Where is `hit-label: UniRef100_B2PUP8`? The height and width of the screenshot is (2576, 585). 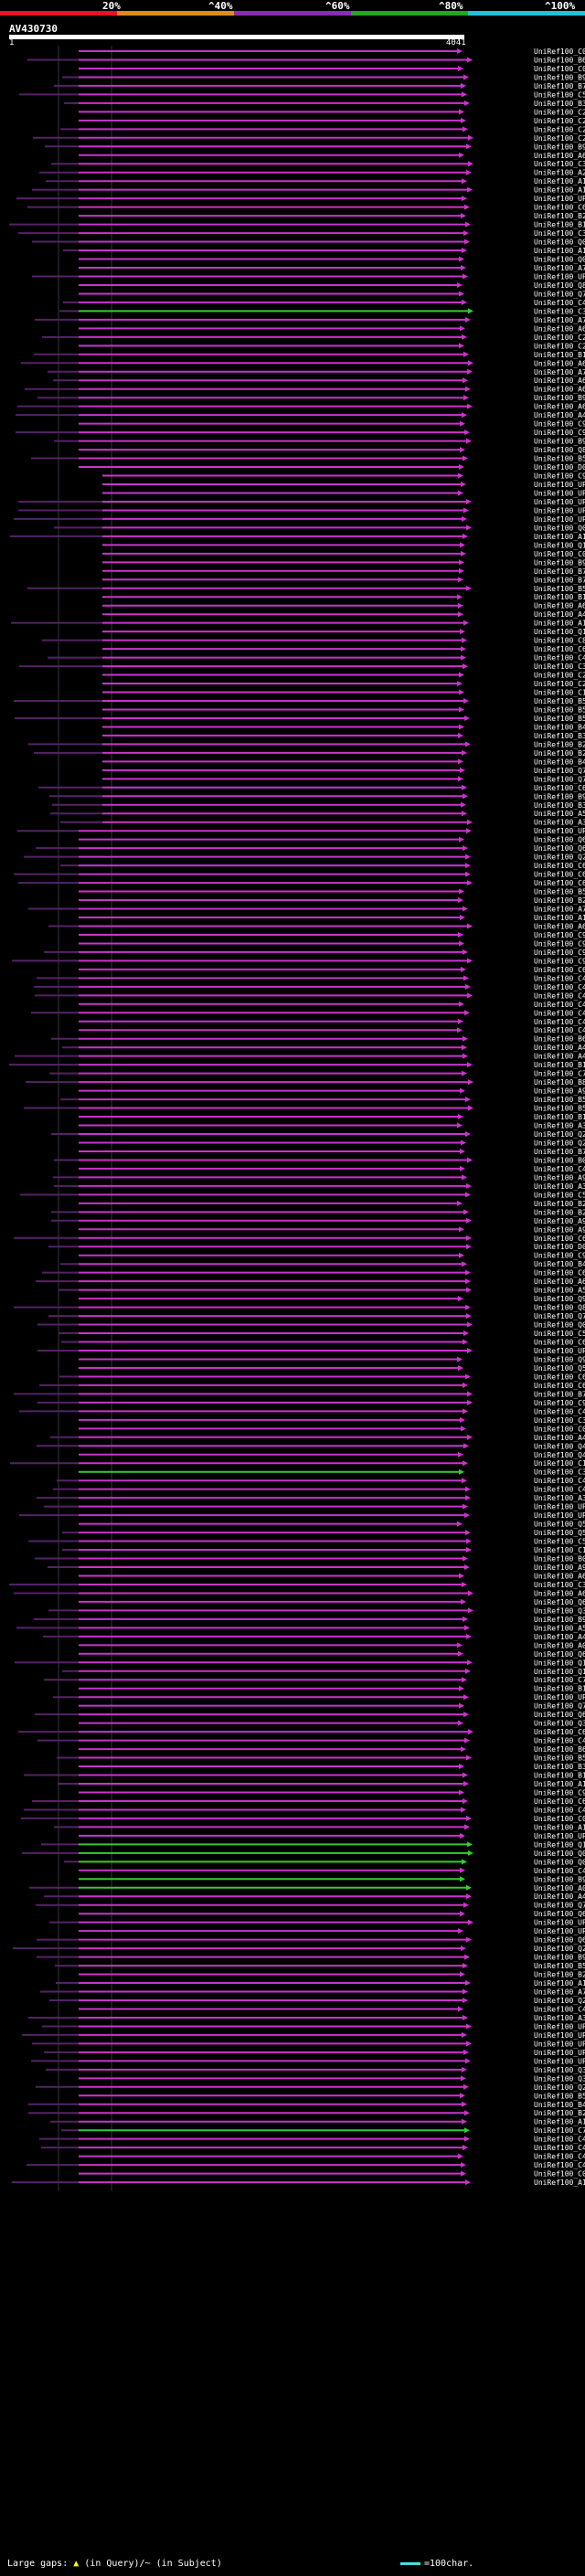 hit-label: UniRef100_B2PUP8 is located at coordinates (560, 753).